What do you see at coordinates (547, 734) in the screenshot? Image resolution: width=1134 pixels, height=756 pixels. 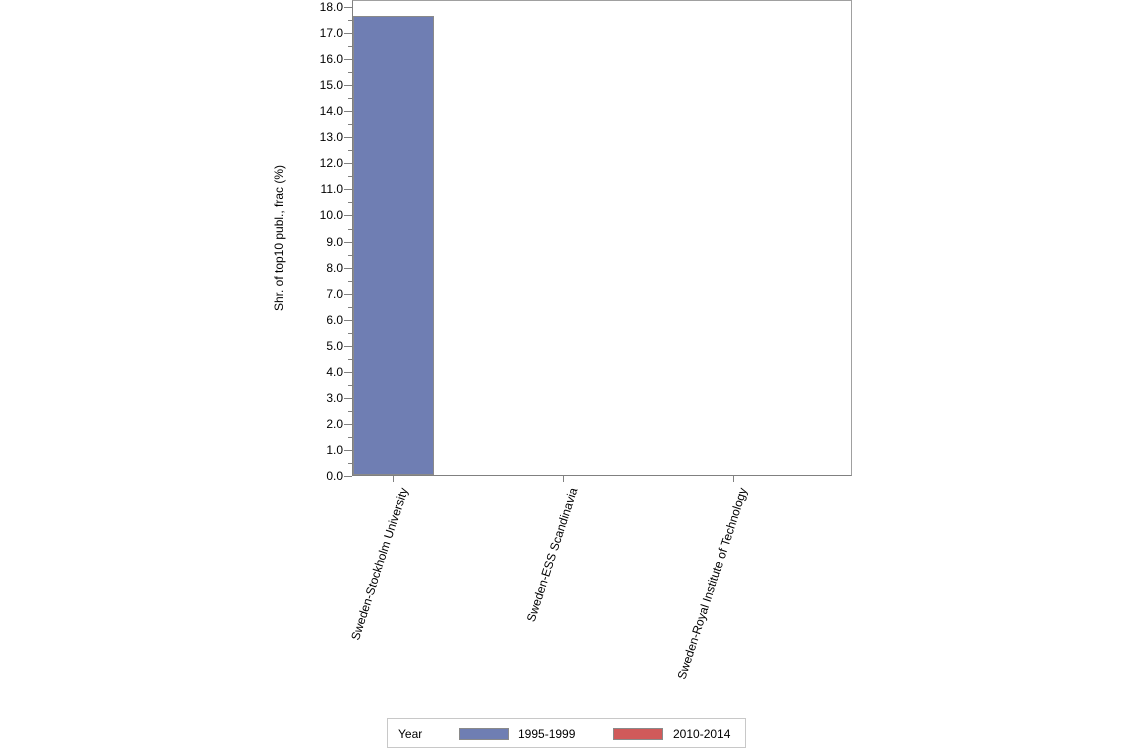 I see `legend-label-1995-1999: 1995-1999` at bounding box center [547, 734].